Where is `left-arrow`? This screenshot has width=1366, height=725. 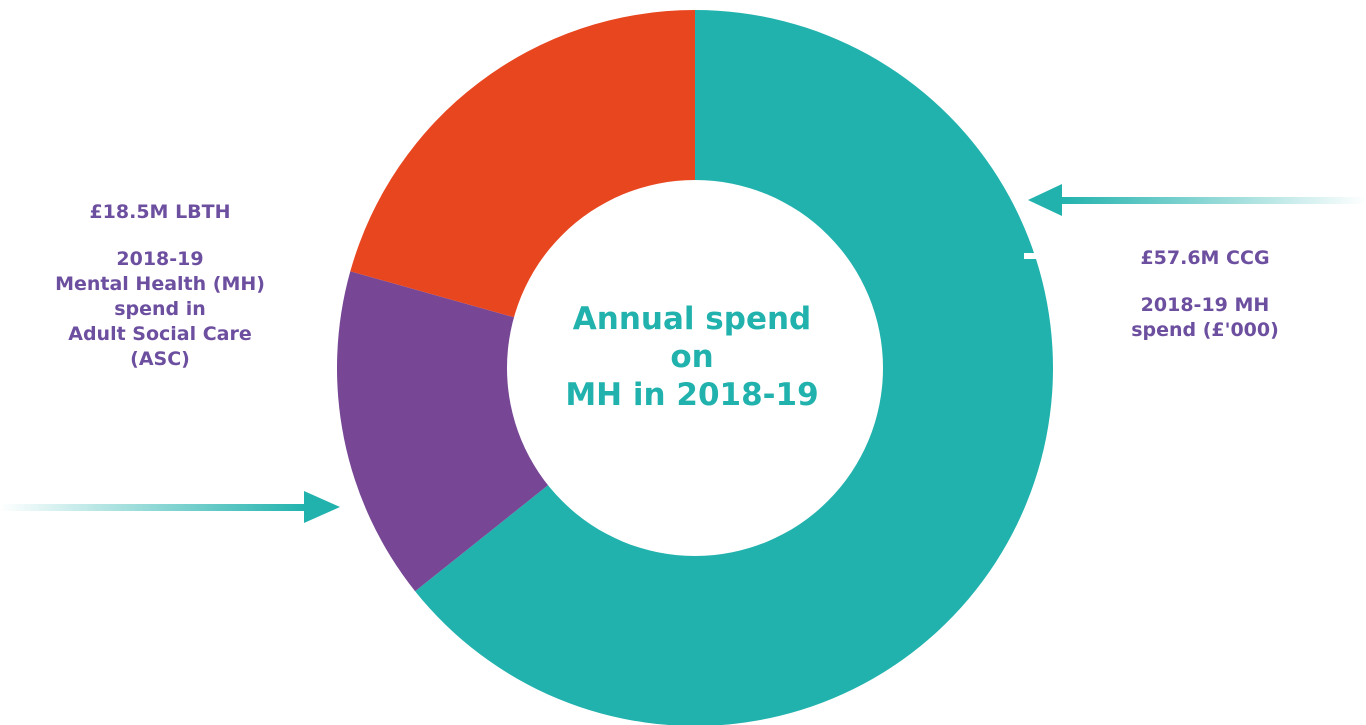 left-arrow is located at coordinates (170, 507).